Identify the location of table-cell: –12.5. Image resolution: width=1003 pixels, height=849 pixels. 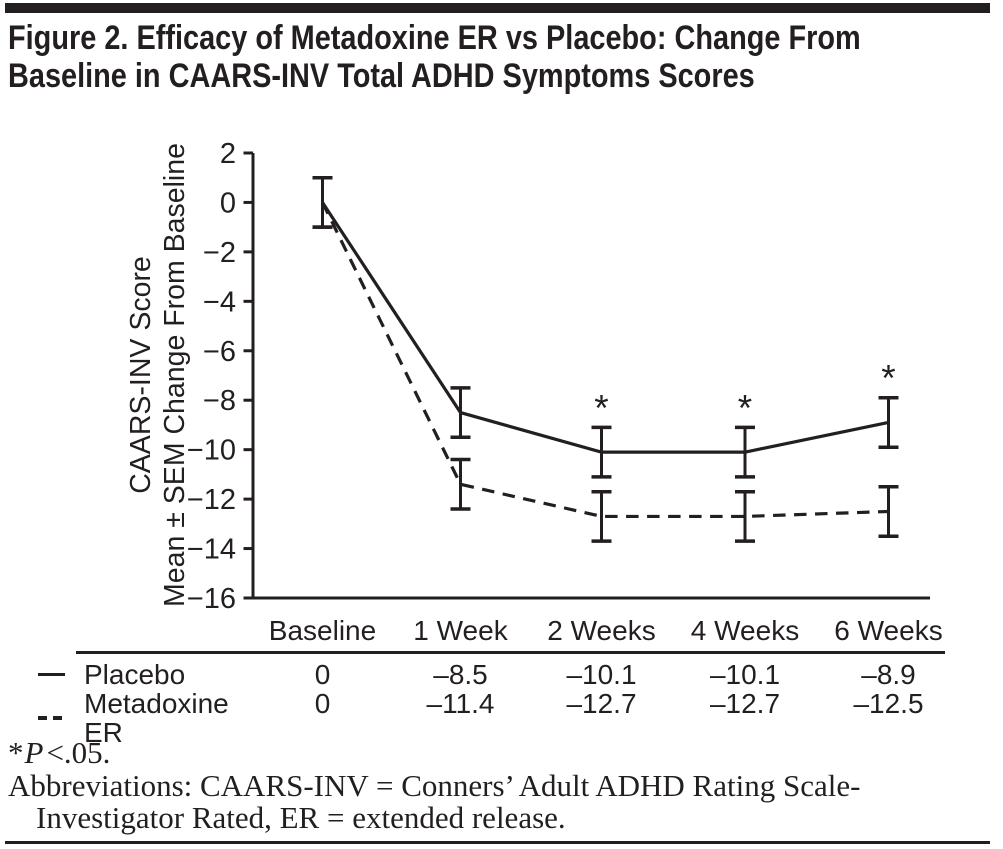
(888, 703).